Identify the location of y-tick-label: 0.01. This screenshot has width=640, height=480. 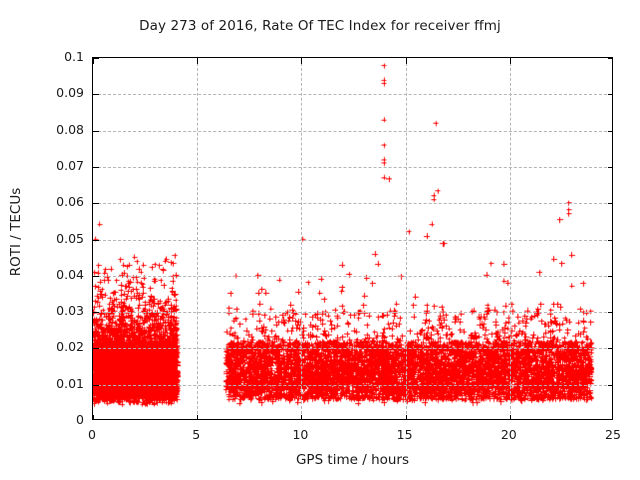
(70, 383).